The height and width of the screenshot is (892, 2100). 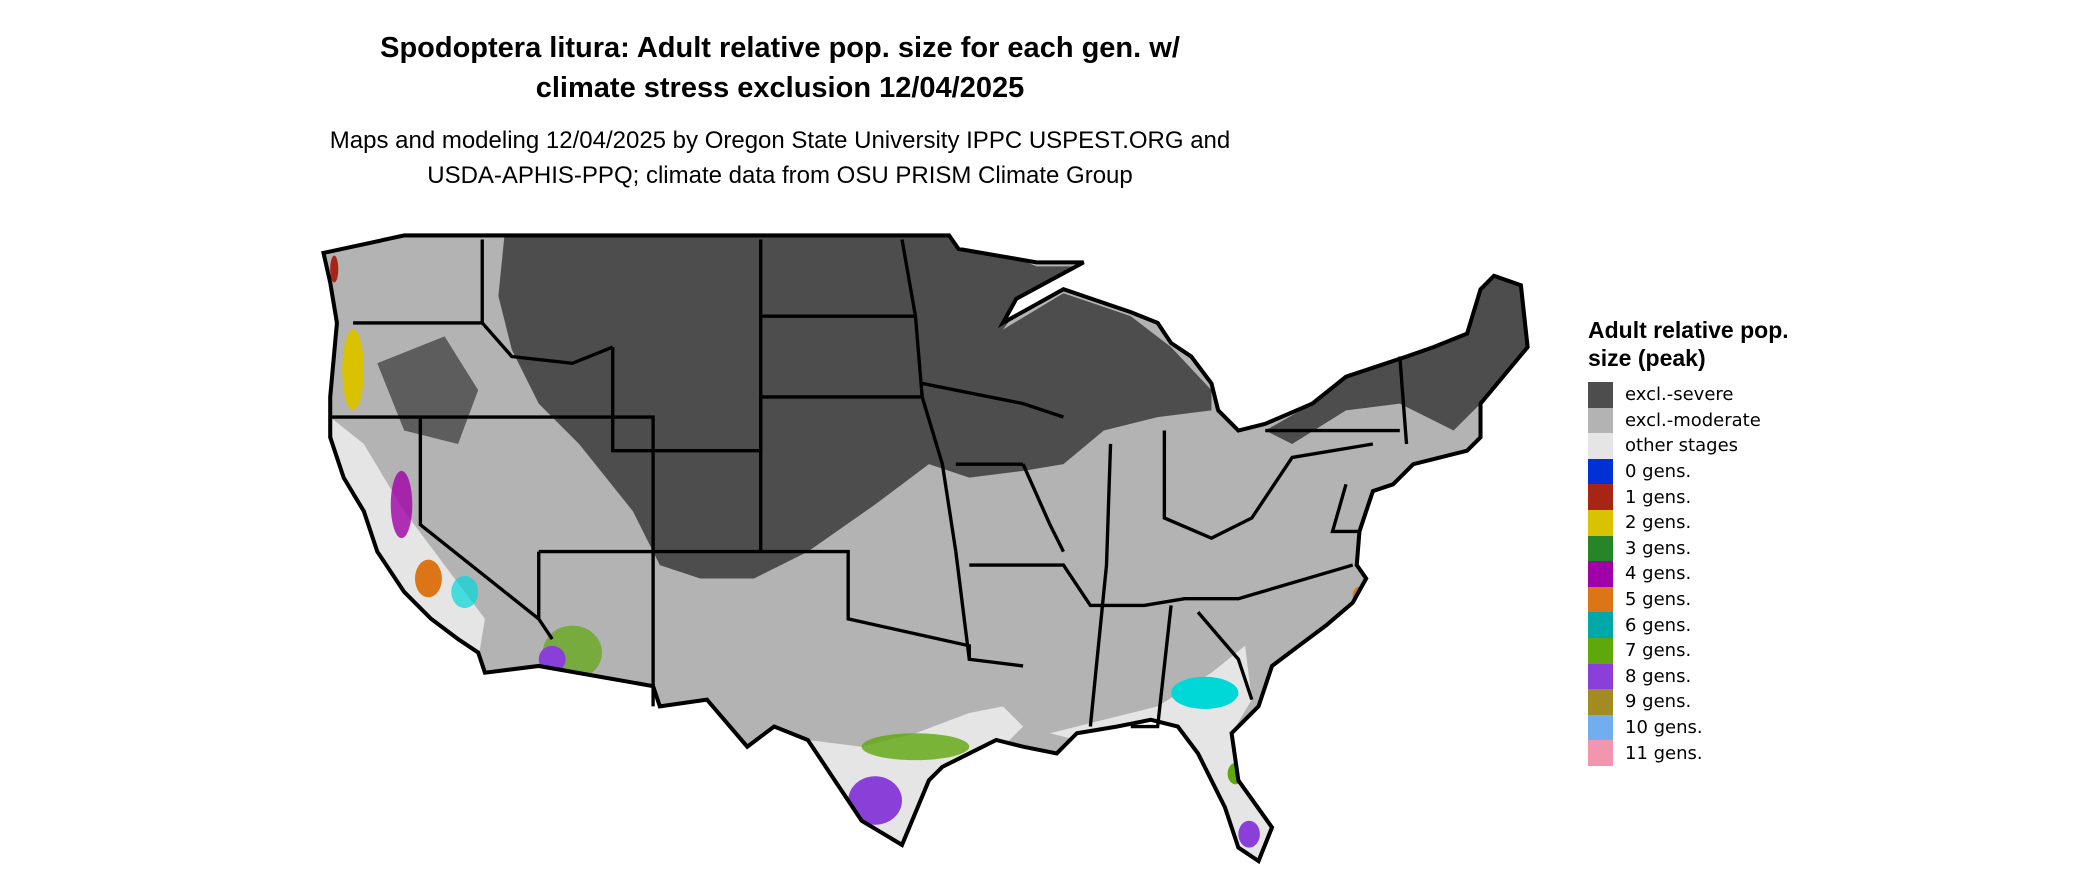 I want to click on legend-label: 3 gens., so click(x=1658, y=548).